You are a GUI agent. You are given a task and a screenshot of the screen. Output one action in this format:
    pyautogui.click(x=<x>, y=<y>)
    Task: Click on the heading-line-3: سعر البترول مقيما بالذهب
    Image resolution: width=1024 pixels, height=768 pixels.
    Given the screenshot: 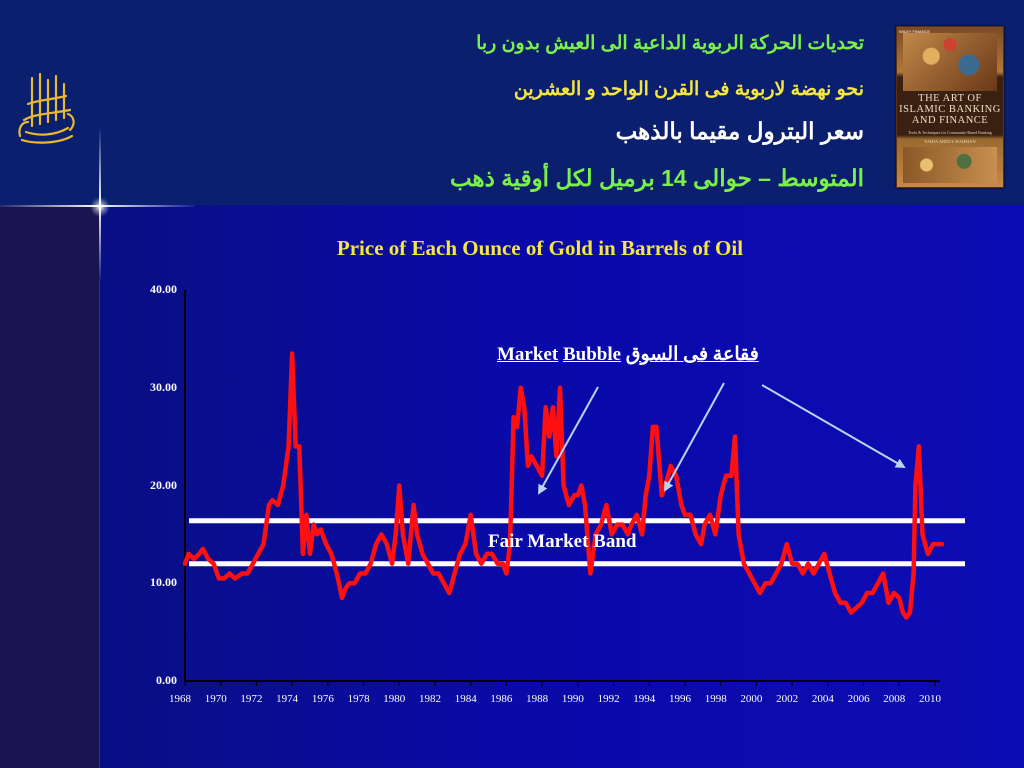 What is the action you would take?
    pyautogui.click(x=739, y=131)
    